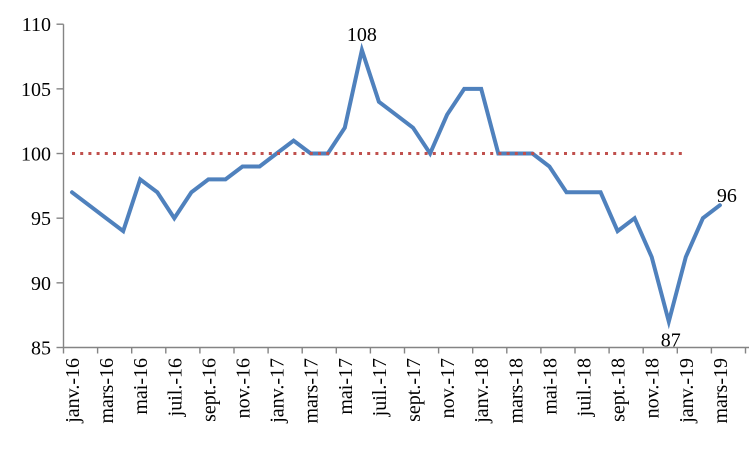 The height and width of the screenshot is (450, 750). I want to click on x-tick-label: mars-18, so click(516, 391).